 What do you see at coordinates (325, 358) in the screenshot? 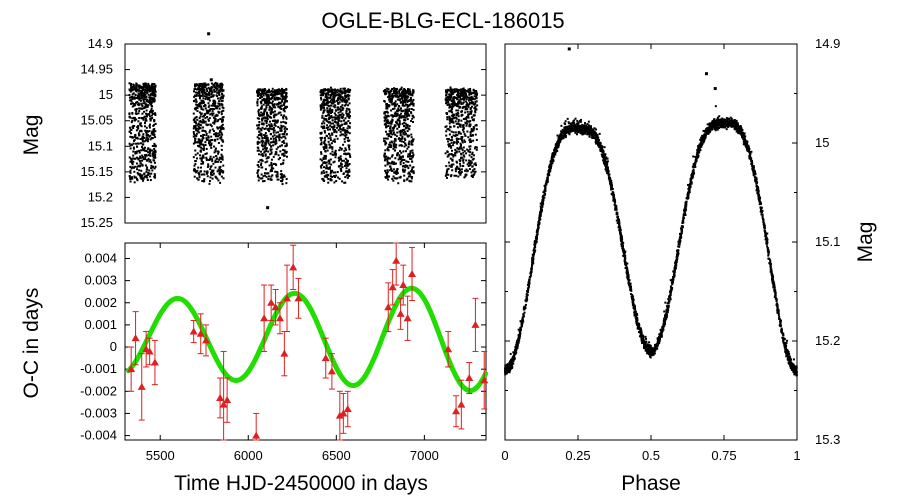
I see `oc-point` at bounding box center [325, 358].